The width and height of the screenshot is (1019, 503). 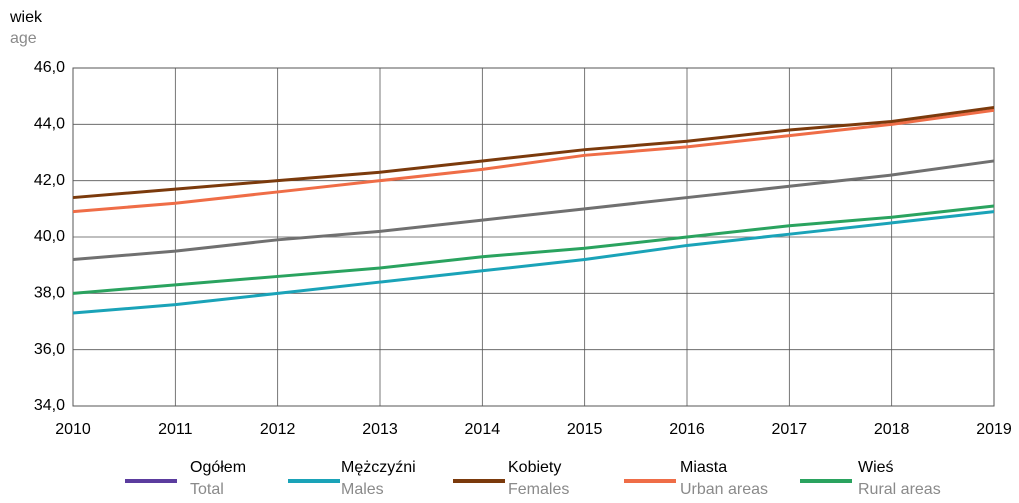 I want to click on x-tick-label: 2019, so click(x=994, y=429).